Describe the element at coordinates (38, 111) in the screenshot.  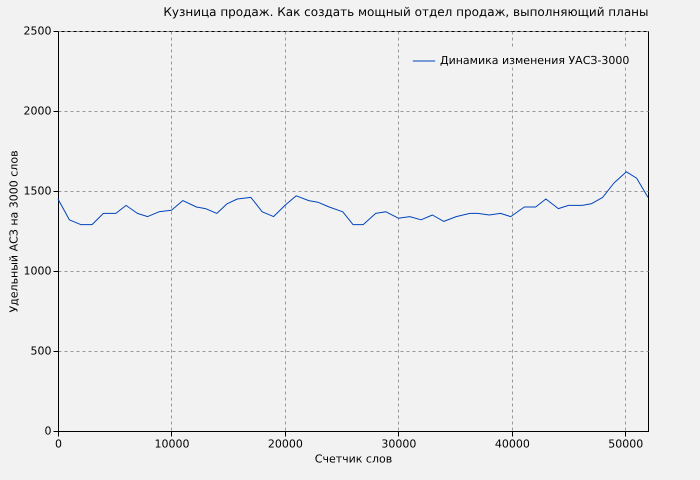
I see `y-tick-label: 2000` at that location.